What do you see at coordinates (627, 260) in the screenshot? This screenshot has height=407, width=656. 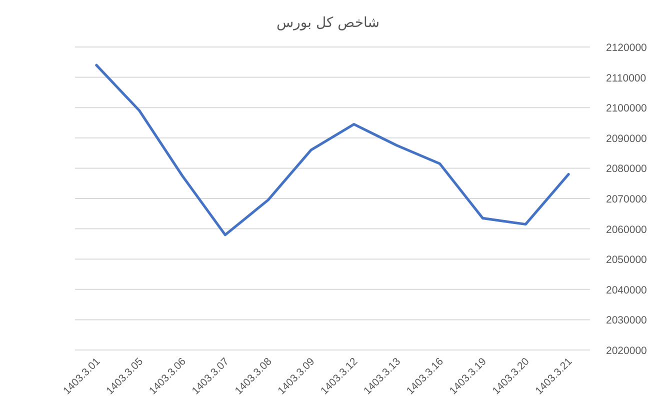 I see `y-tick-label: 2050000` at bounding box center [627, 260].